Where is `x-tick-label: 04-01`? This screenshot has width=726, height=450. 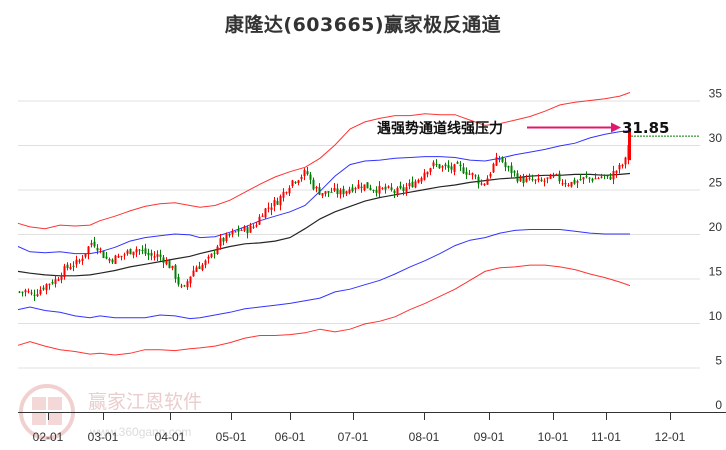
x-tick-label: 04-01 is located at coordinates (170, 437).